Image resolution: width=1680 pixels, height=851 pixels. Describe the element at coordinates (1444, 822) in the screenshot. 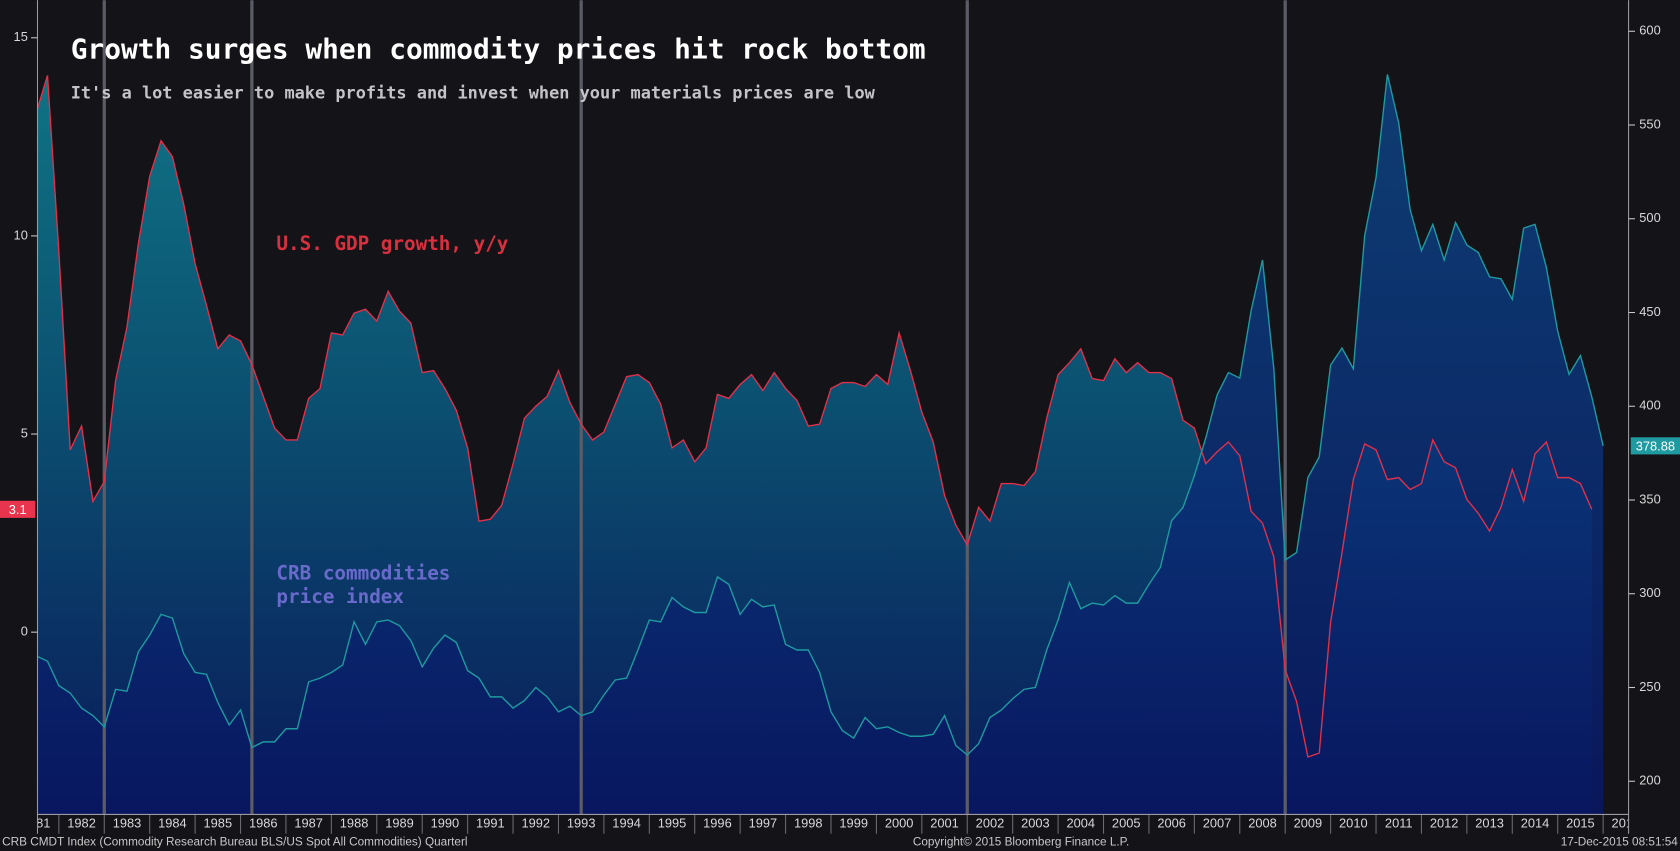

I see `x-tick-label: 2012` at that location.